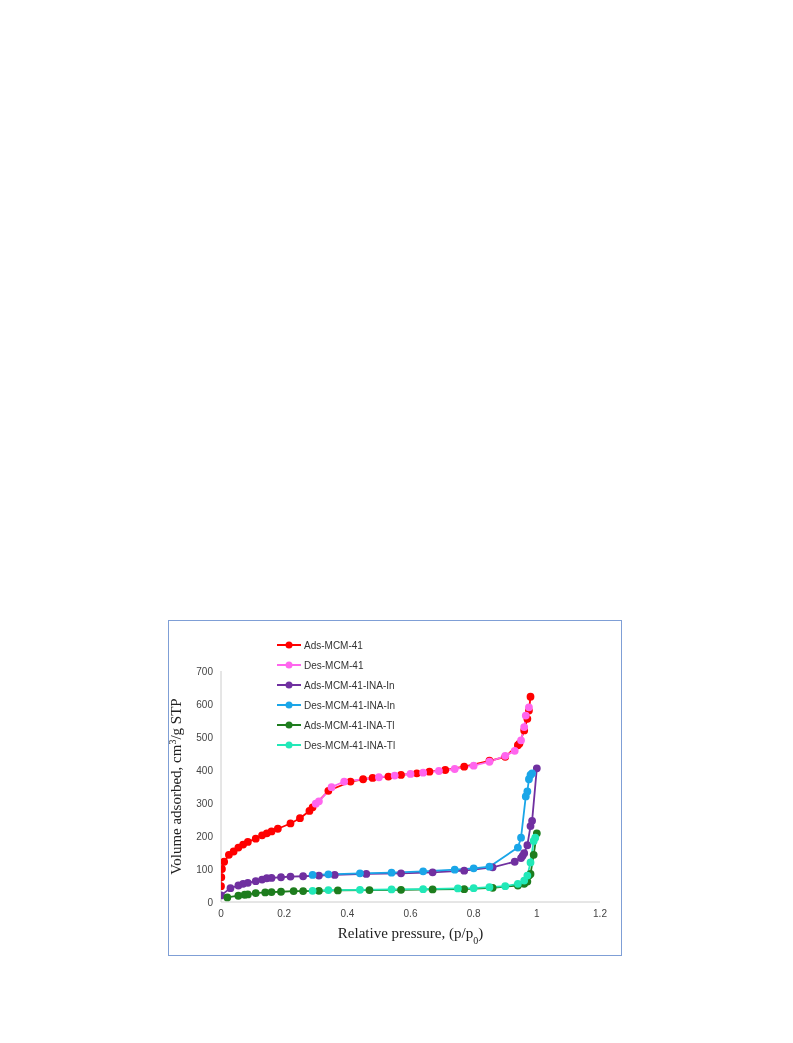  I want to click on y-tick-label: 700, so click(205, 671).